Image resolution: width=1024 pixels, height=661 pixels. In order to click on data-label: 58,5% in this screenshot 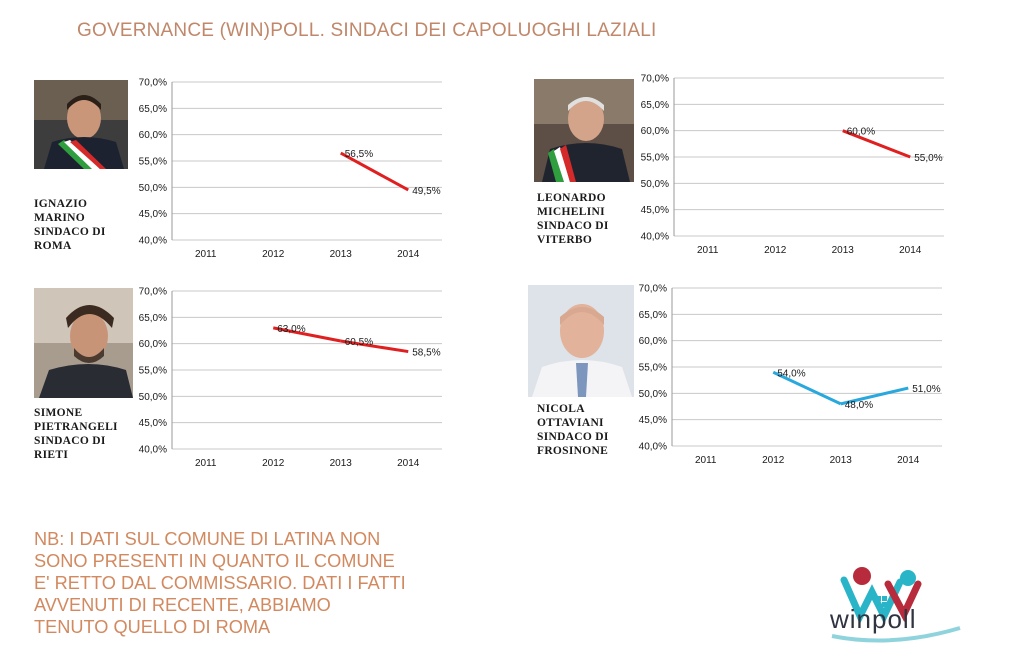, I will do `click(426, 353)`.